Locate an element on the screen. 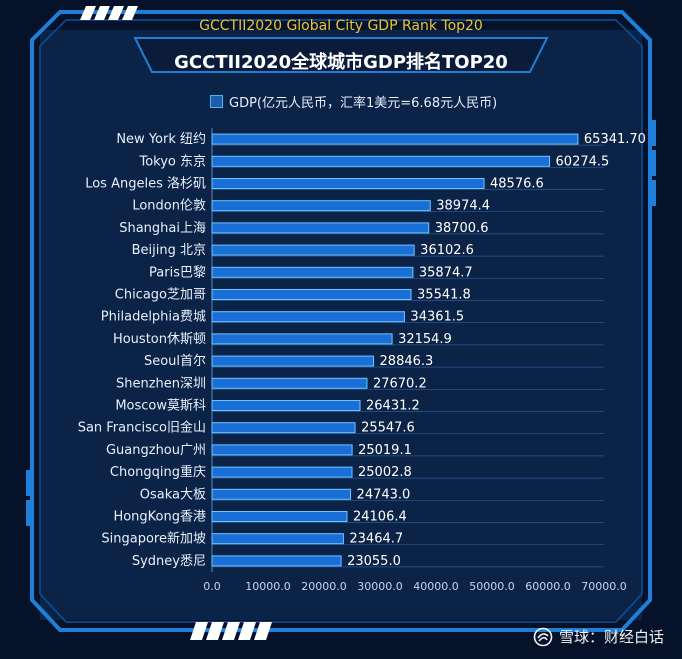  category-label: Chongqing重庆 is located at coordinates (158, 472).